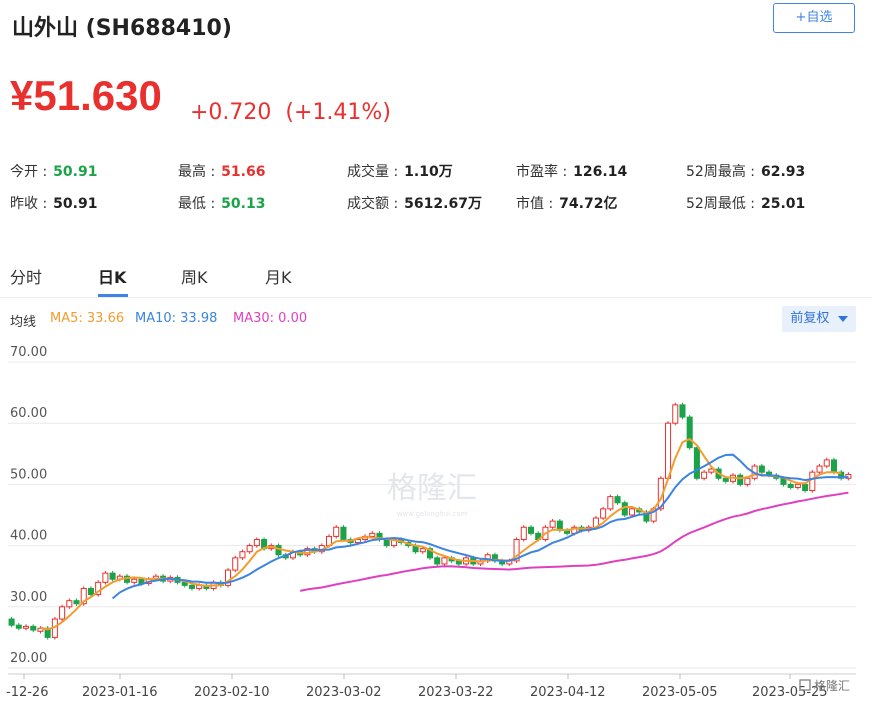  Describe the element at coordinates (456, 692) in the screenshot. I see `x-tick-label: 2023-03-22` at that location.